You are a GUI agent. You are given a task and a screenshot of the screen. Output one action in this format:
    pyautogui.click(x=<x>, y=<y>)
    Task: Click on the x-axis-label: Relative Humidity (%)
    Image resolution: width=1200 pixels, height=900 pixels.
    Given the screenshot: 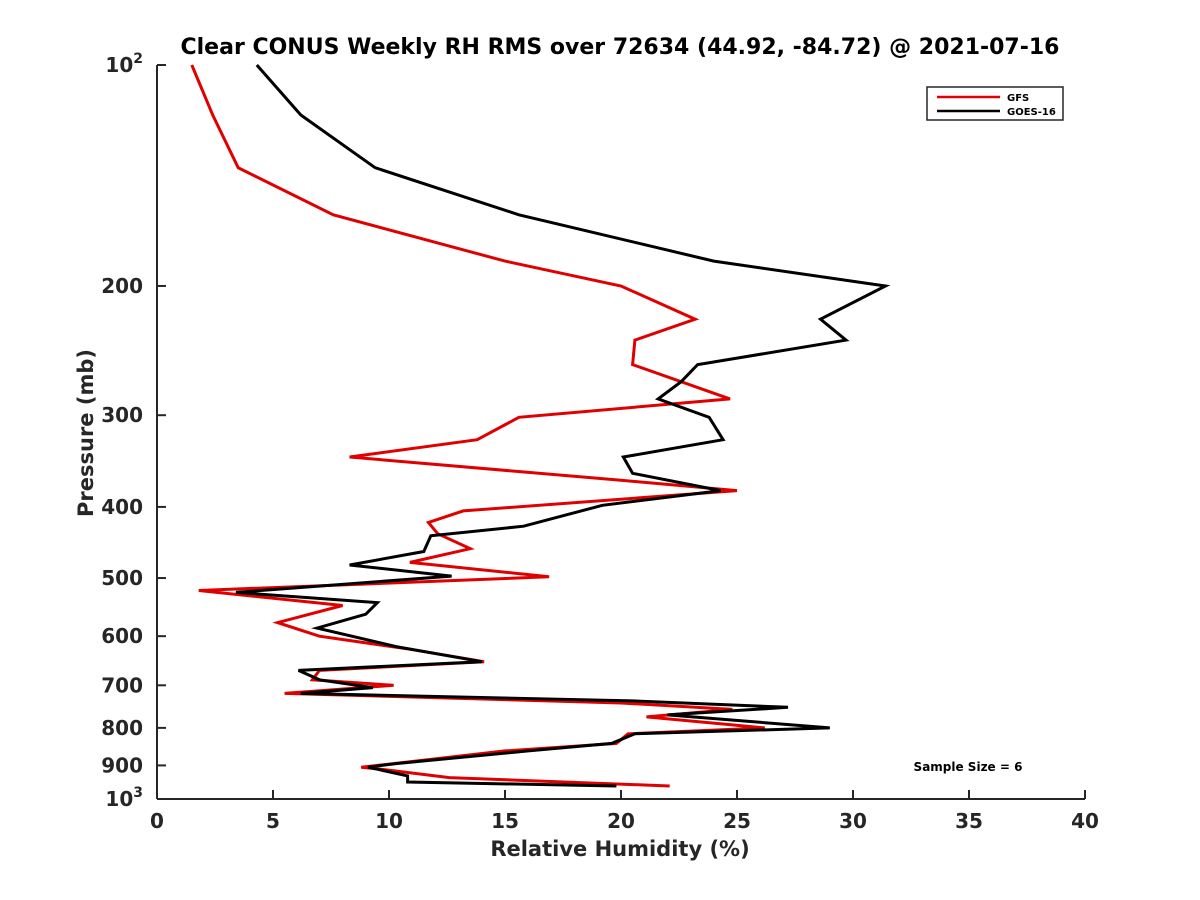 What is the action you would take?
    pyautogui.click(x=619, y=849)
    